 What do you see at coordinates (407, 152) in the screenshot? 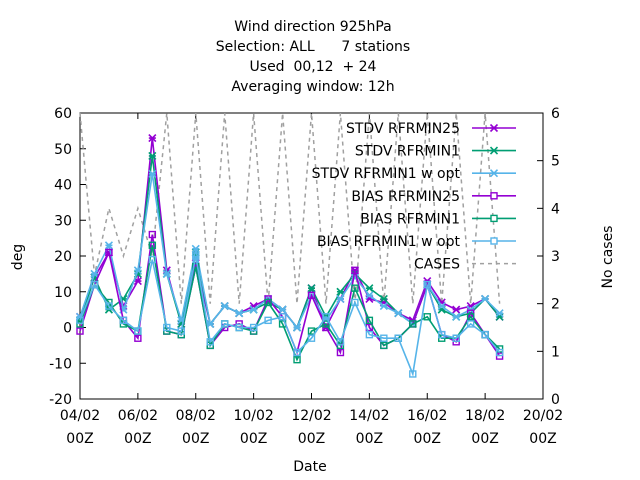
I see `legend-label-1: STDV RFRMIN1` at bounding box center [407, 152].